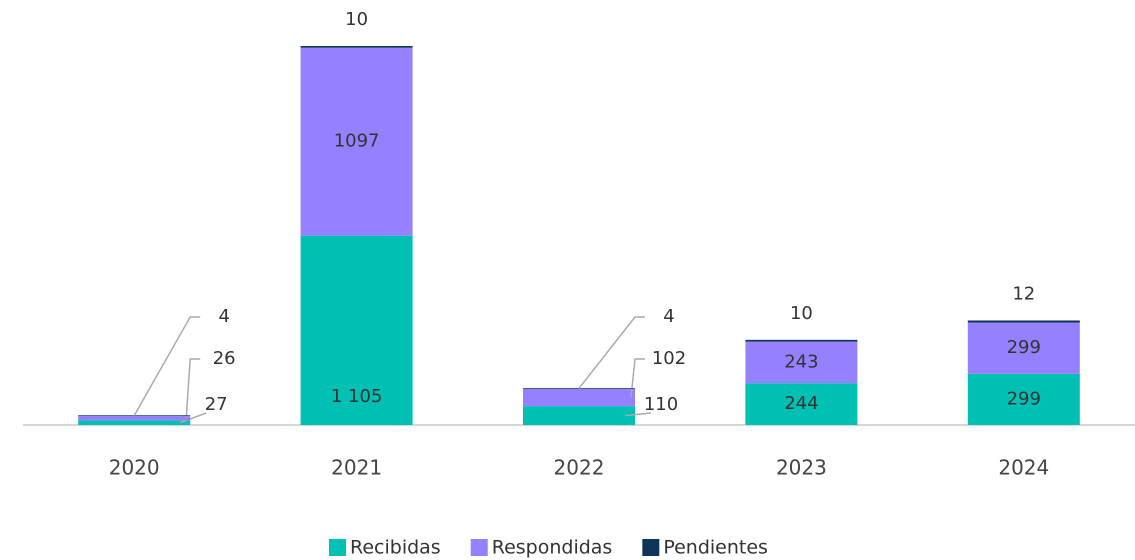 The height and width of the screenshot is (560, 1135). What do you see at coordinates (715, 548) in the screenshot?
I see `legend-label: Pendientes` at bounding box center [715, 548].